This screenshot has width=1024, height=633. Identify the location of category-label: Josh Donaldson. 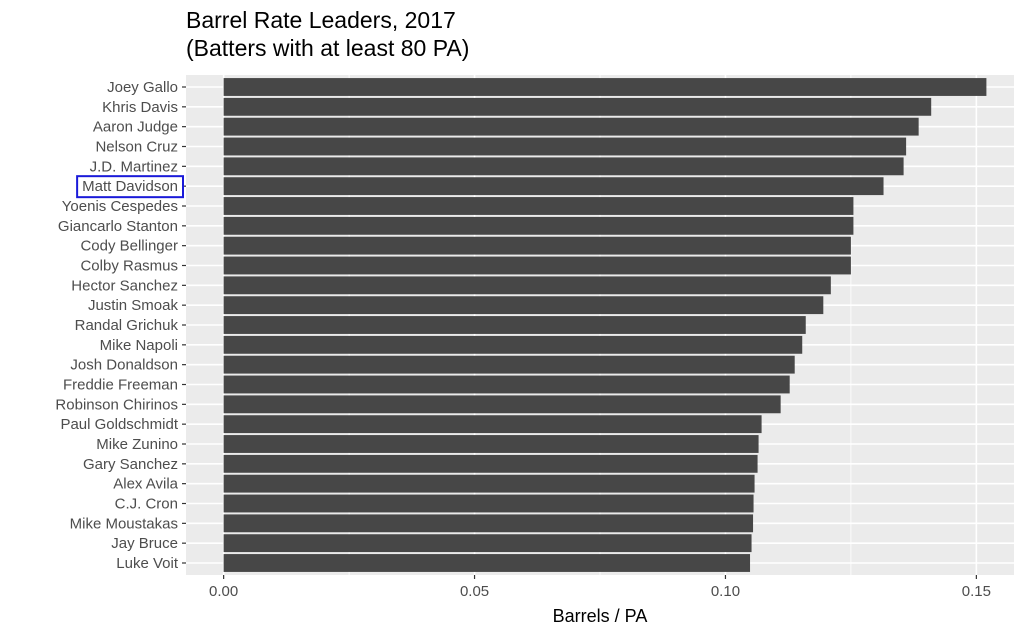
(124, 365).